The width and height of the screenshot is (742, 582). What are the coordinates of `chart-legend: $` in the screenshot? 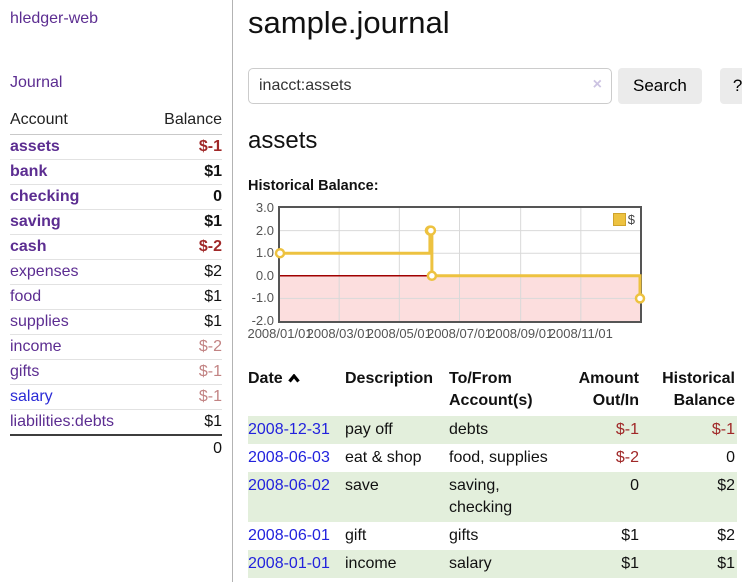 It's located at (623, 219).